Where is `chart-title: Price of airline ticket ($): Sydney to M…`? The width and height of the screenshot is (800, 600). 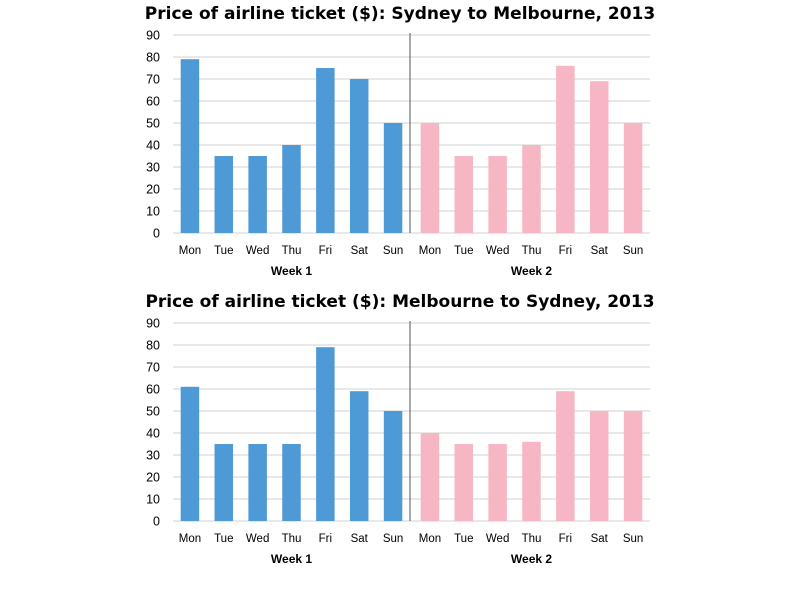 chart-title: Price of airline ticket ($): Sydney to M… is located at coordinates (400, 14).